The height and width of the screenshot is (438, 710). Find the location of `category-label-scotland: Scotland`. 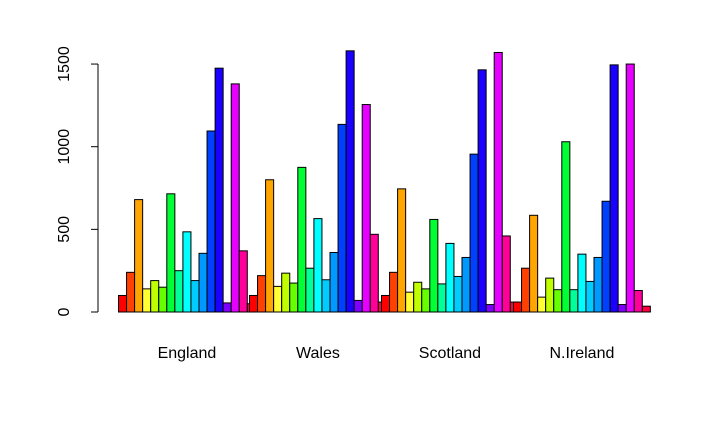

category-label-scotland: Scotland is located at coordinates (450, 353).